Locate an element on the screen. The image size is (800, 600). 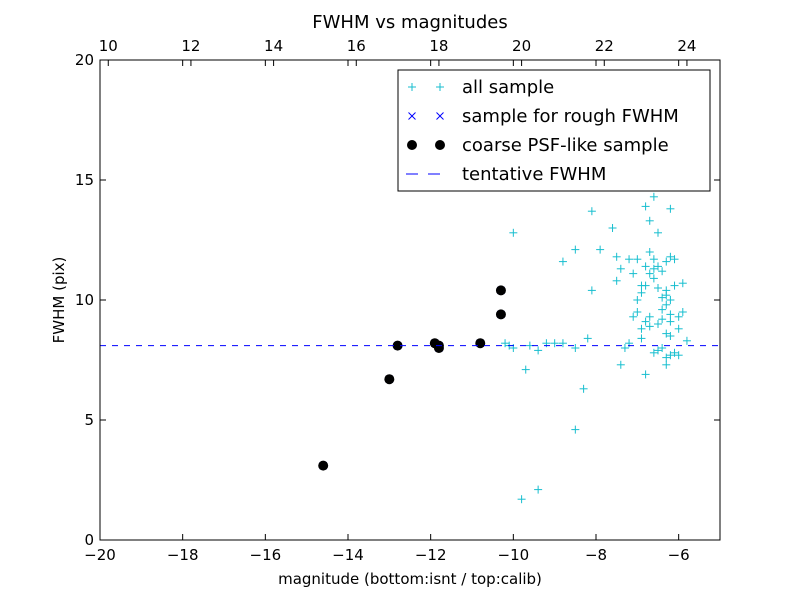
legend-label-sample-for-rough-fwhm: sample for rough FWHM is located at coordinates (570, 116).